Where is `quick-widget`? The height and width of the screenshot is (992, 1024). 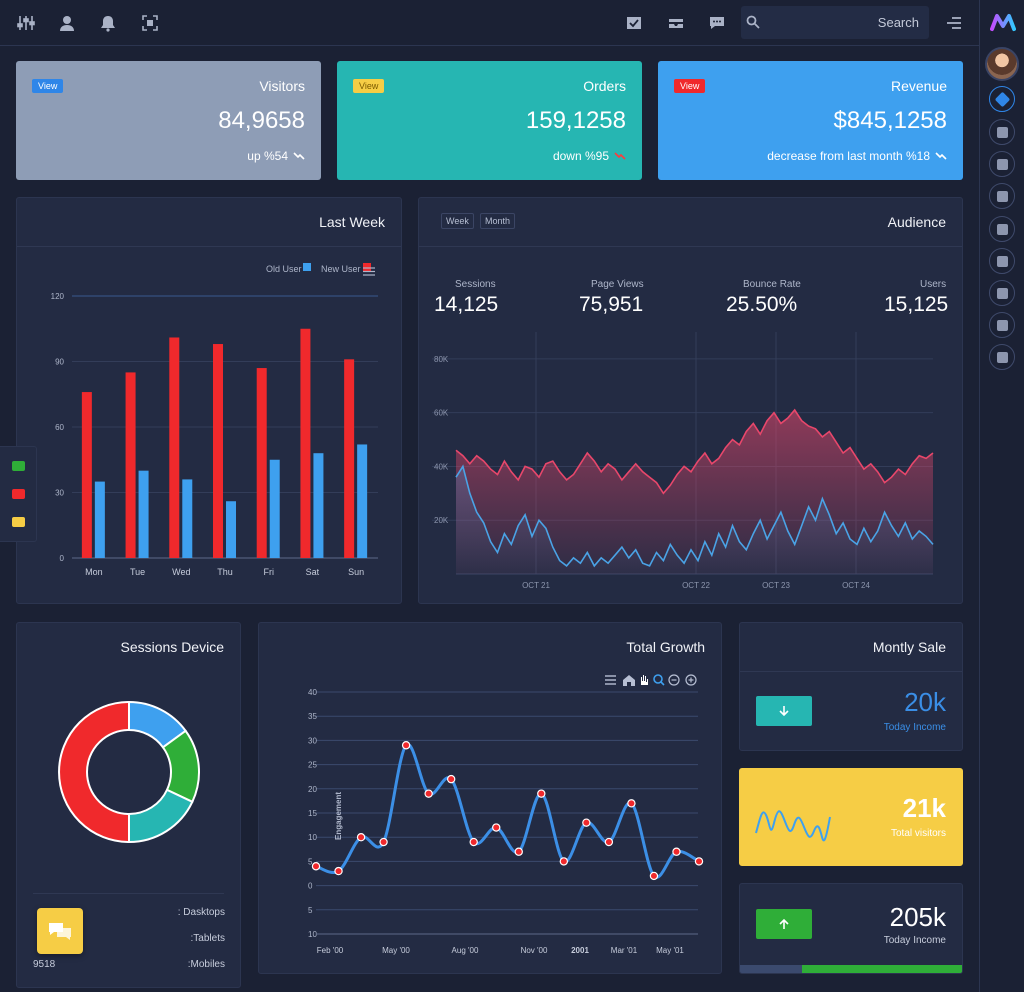
quick-widget is located at coordinates (18, 494).